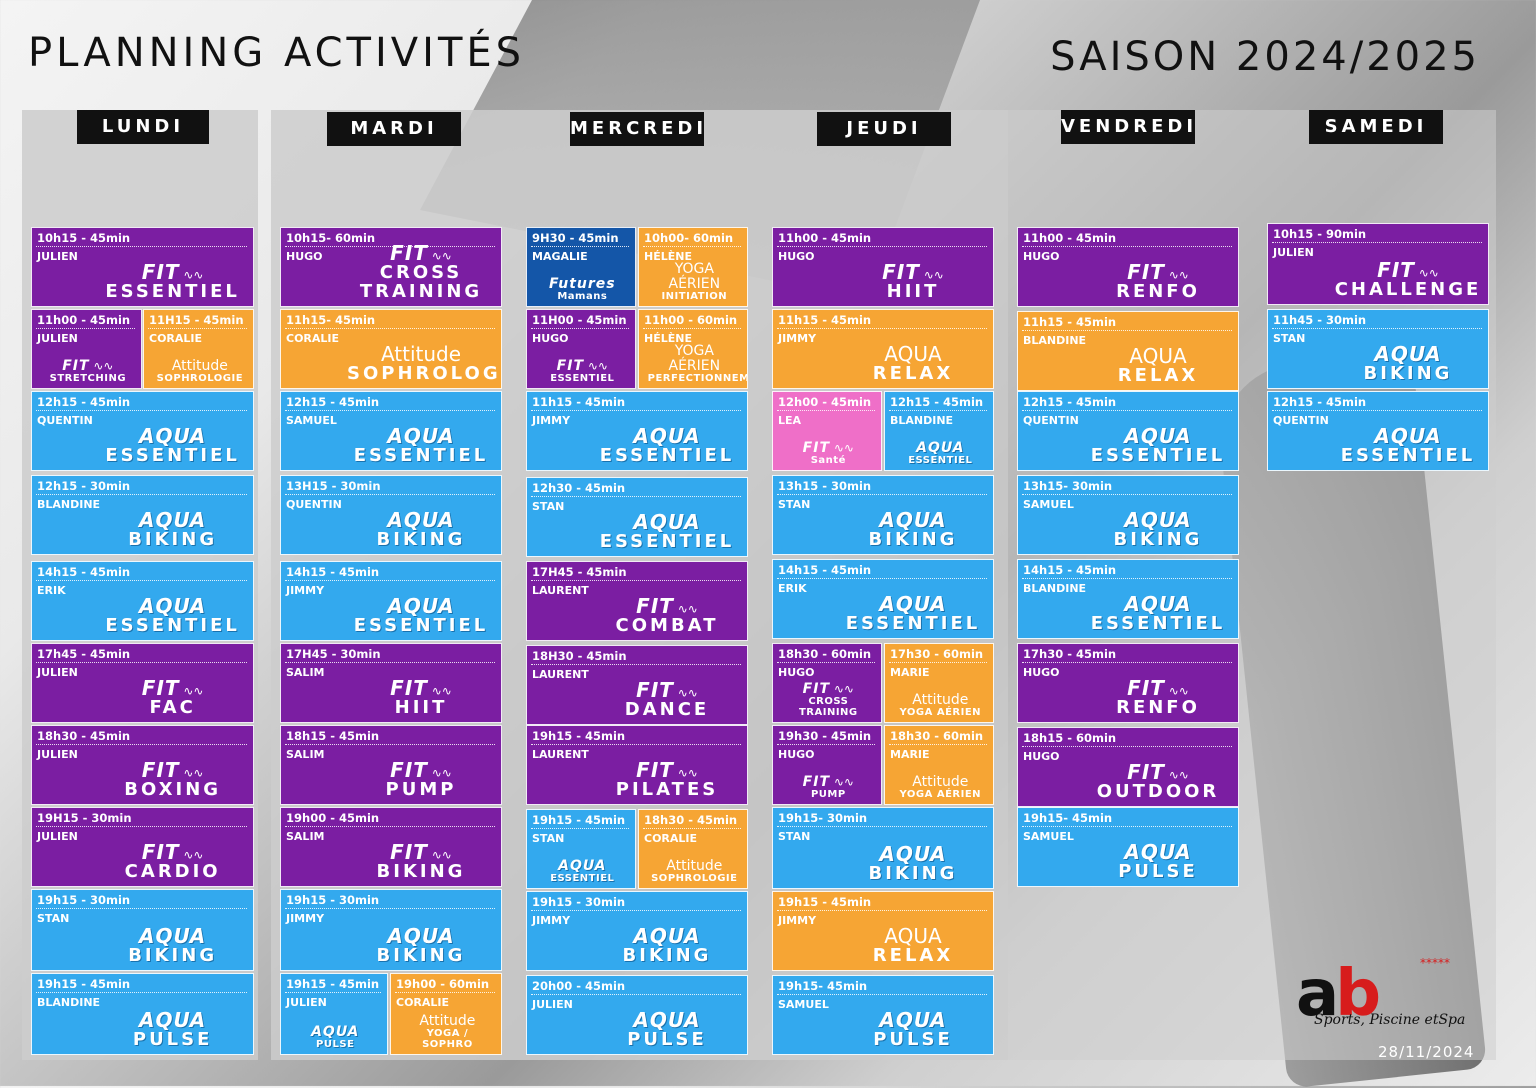 The width and height of the screenshot is (1536, 1088). Describe the element at coordinates (143, 127) in the screenshot. I see `day-header-lundi: LUNDI` at that location.